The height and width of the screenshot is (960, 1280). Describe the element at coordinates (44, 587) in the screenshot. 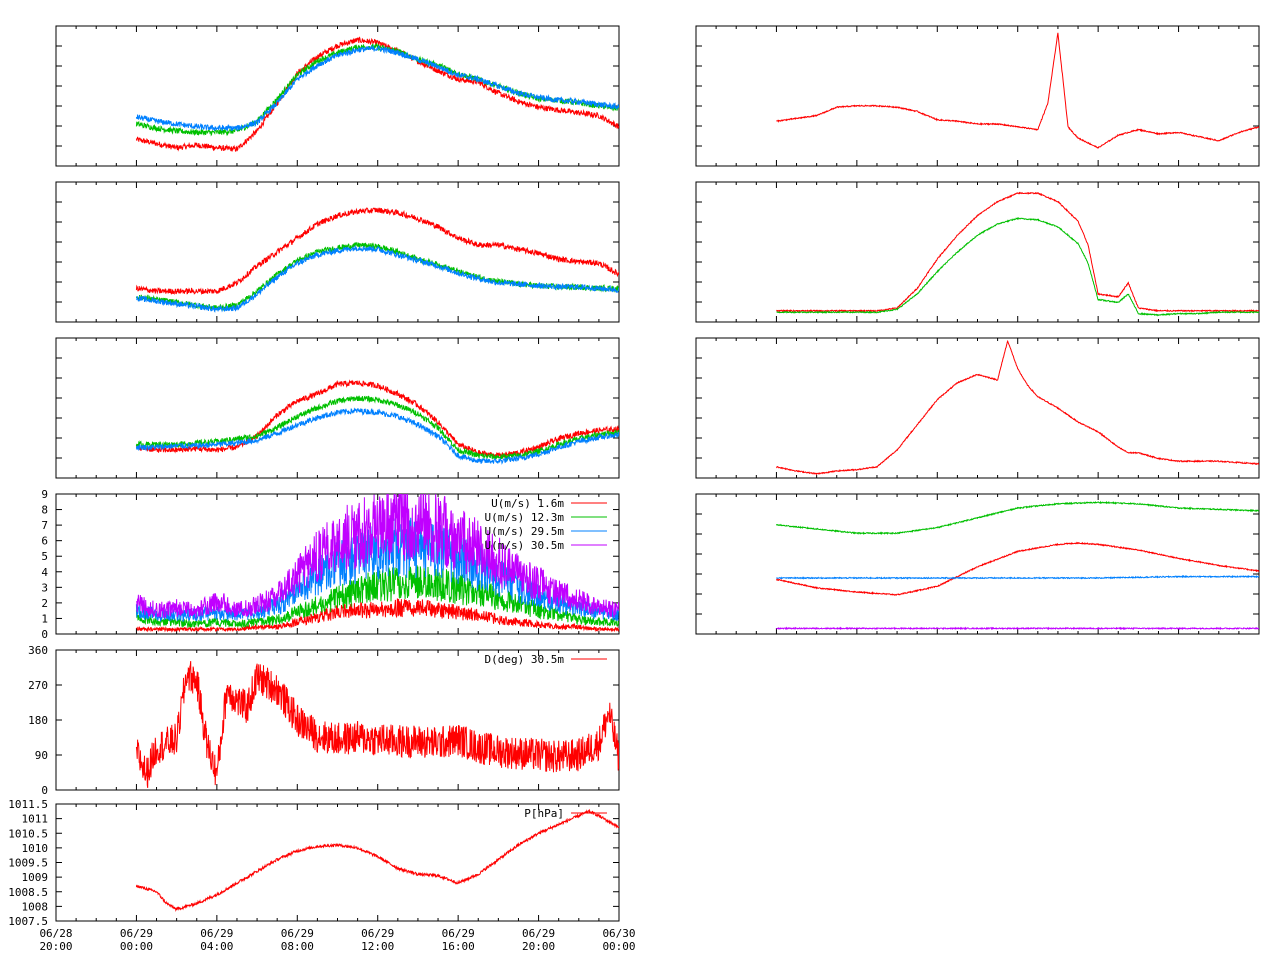

I see `y-tick-label: 3` at that location.